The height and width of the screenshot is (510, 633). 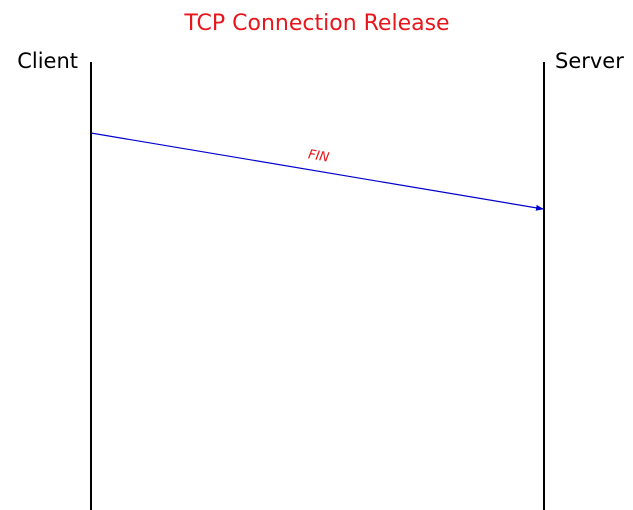 What do you see at coordinates (318, 156) in the screenshot?
I see `message-label: FIN` at bounding box center [318, 156].